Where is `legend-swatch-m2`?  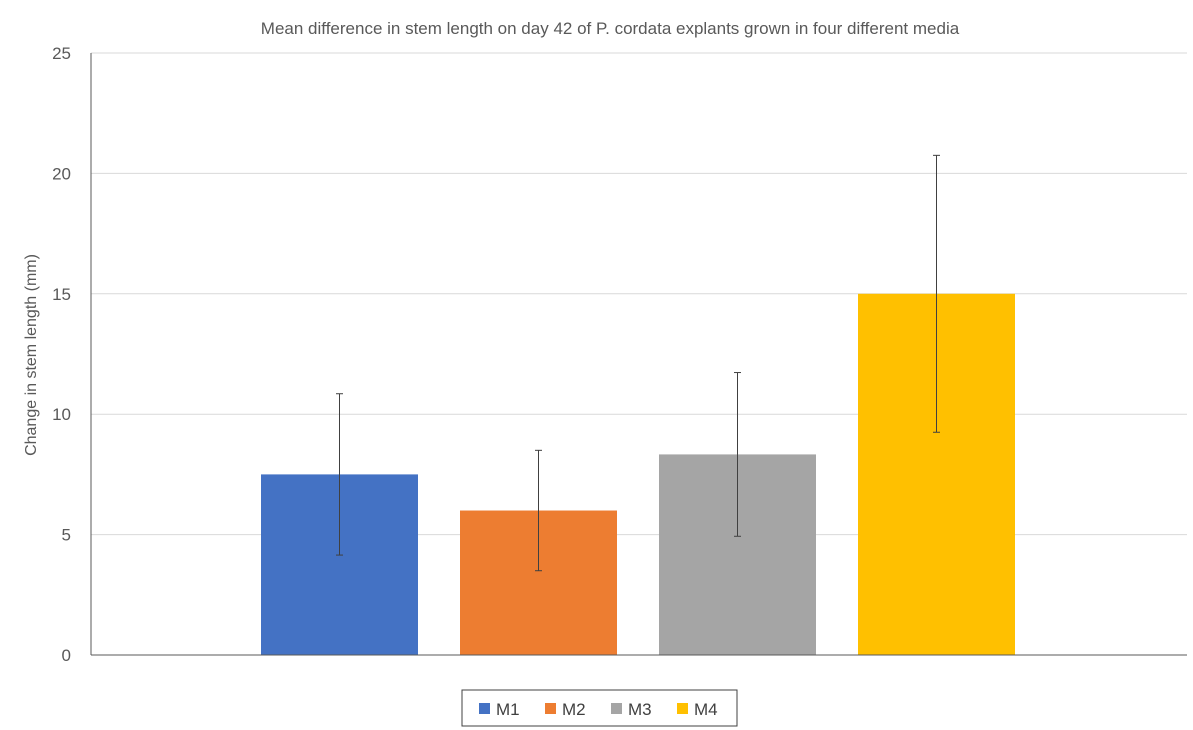
legend-swatch-m2 is located at coordinates (550, 708).